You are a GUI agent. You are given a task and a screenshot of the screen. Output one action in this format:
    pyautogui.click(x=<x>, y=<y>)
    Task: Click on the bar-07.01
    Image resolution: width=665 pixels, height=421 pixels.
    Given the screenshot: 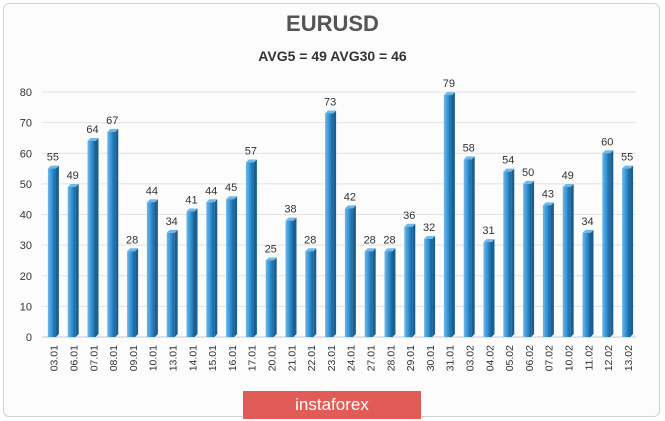 What is the action you would take?
    pyautogui.click(x=93, y=237)
    